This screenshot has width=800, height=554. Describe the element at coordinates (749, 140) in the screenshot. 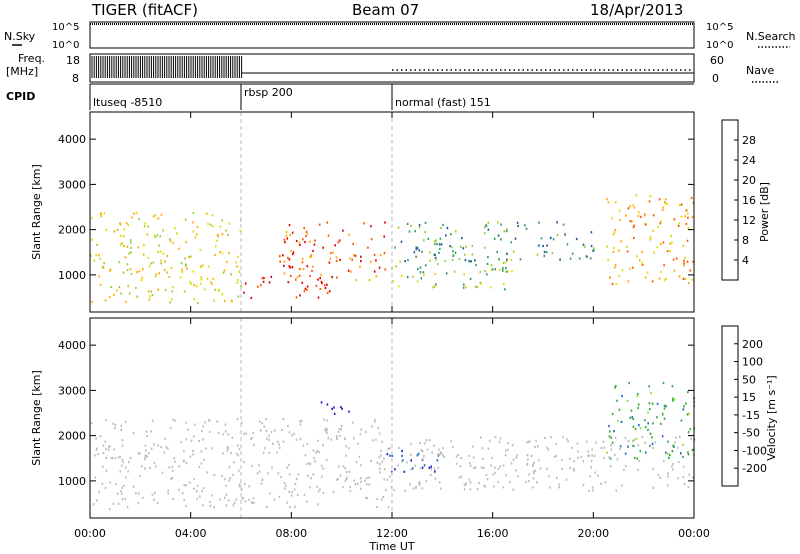

I see `colorbar-tick-label: 28` at that location.